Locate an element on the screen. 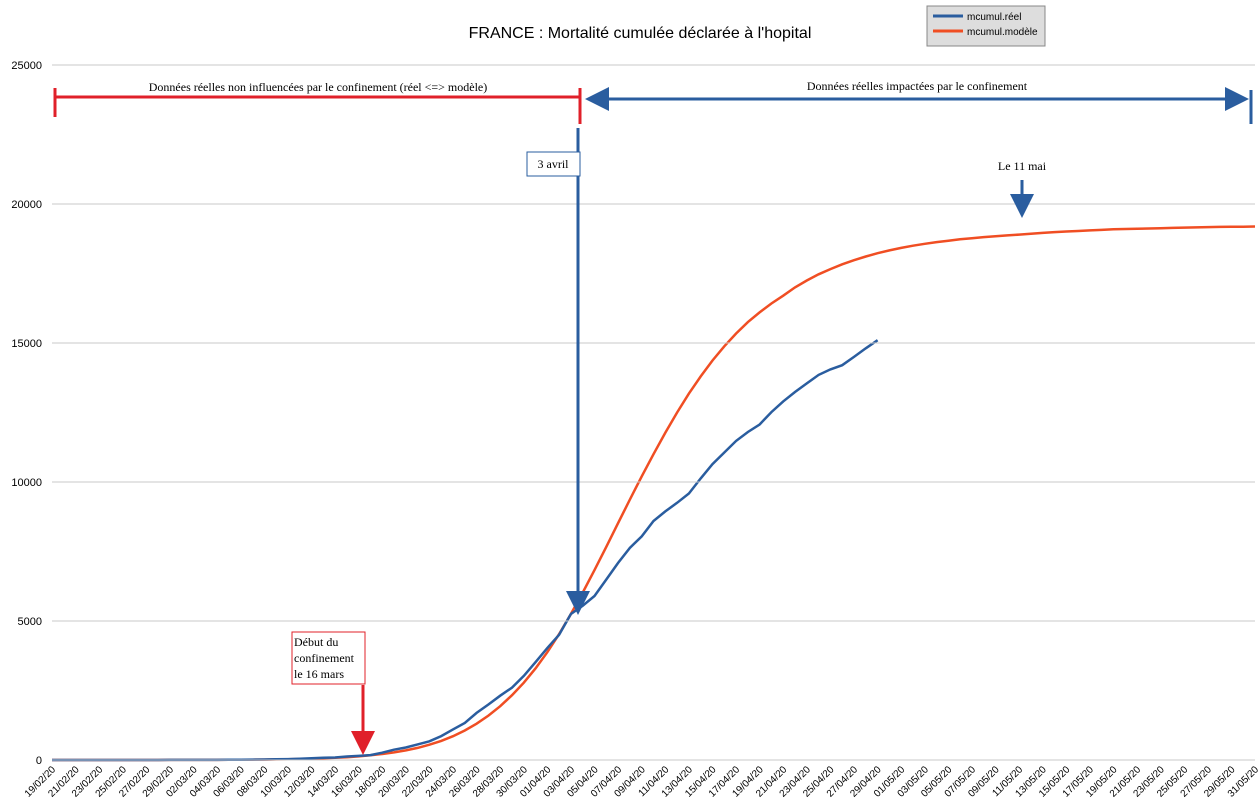 Image resolution: width=1258 pixels, height=807 pixels. y-tick-label: 15000 is located at coordinates (26, 344).